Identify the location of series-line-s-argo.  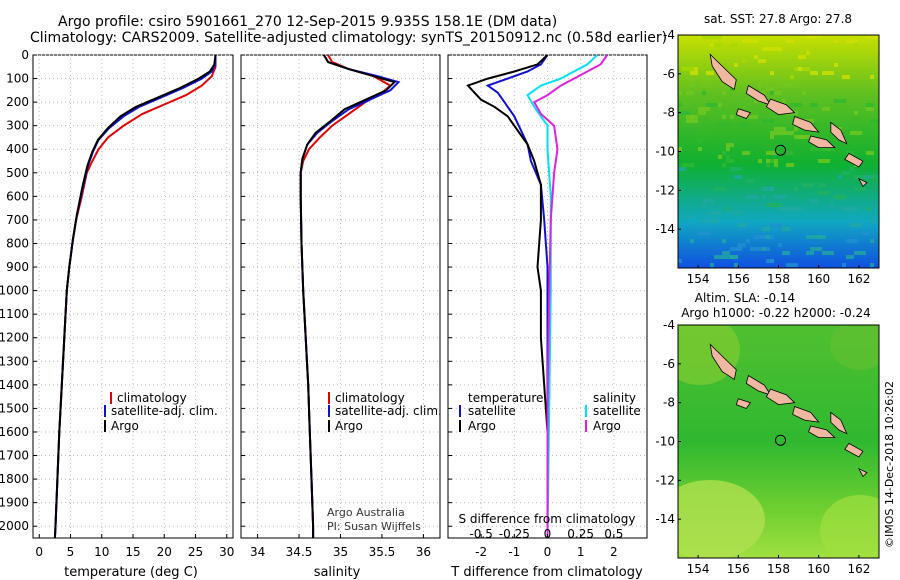
(570, 296).